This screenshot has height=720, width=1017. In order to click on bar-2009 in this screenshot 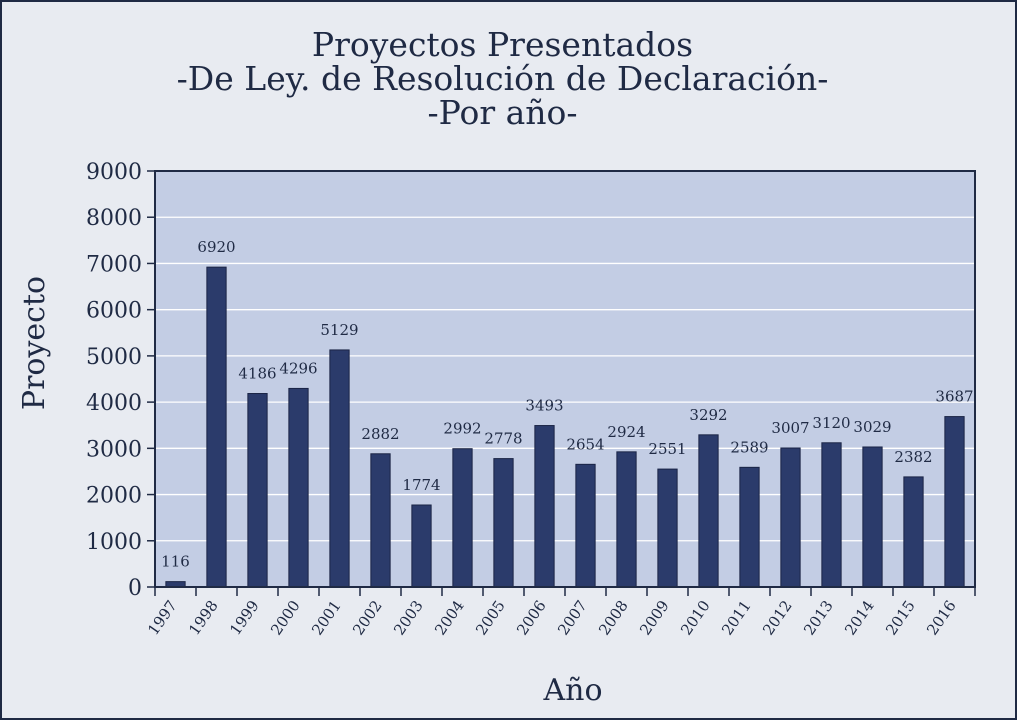, I will do `click(667, 528)`.